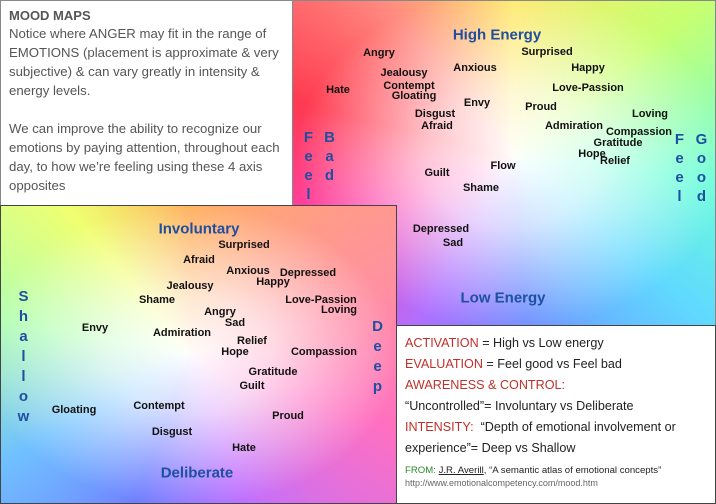  Describe the element at coordinates (444, 364) in the screenshot. I see `legend-term: EVALUATION` at that location.